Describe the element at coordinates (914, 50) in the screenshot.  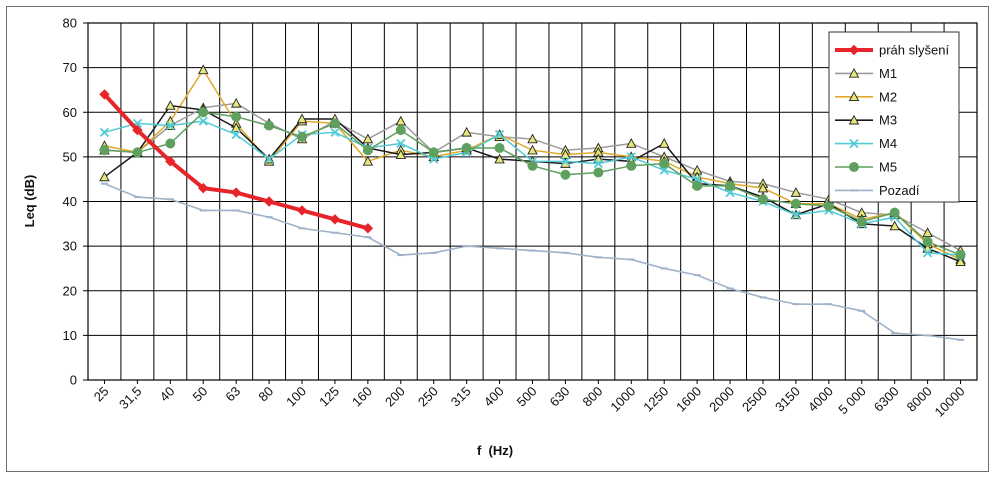
I see `legend-label: práh slyšení` at that location.